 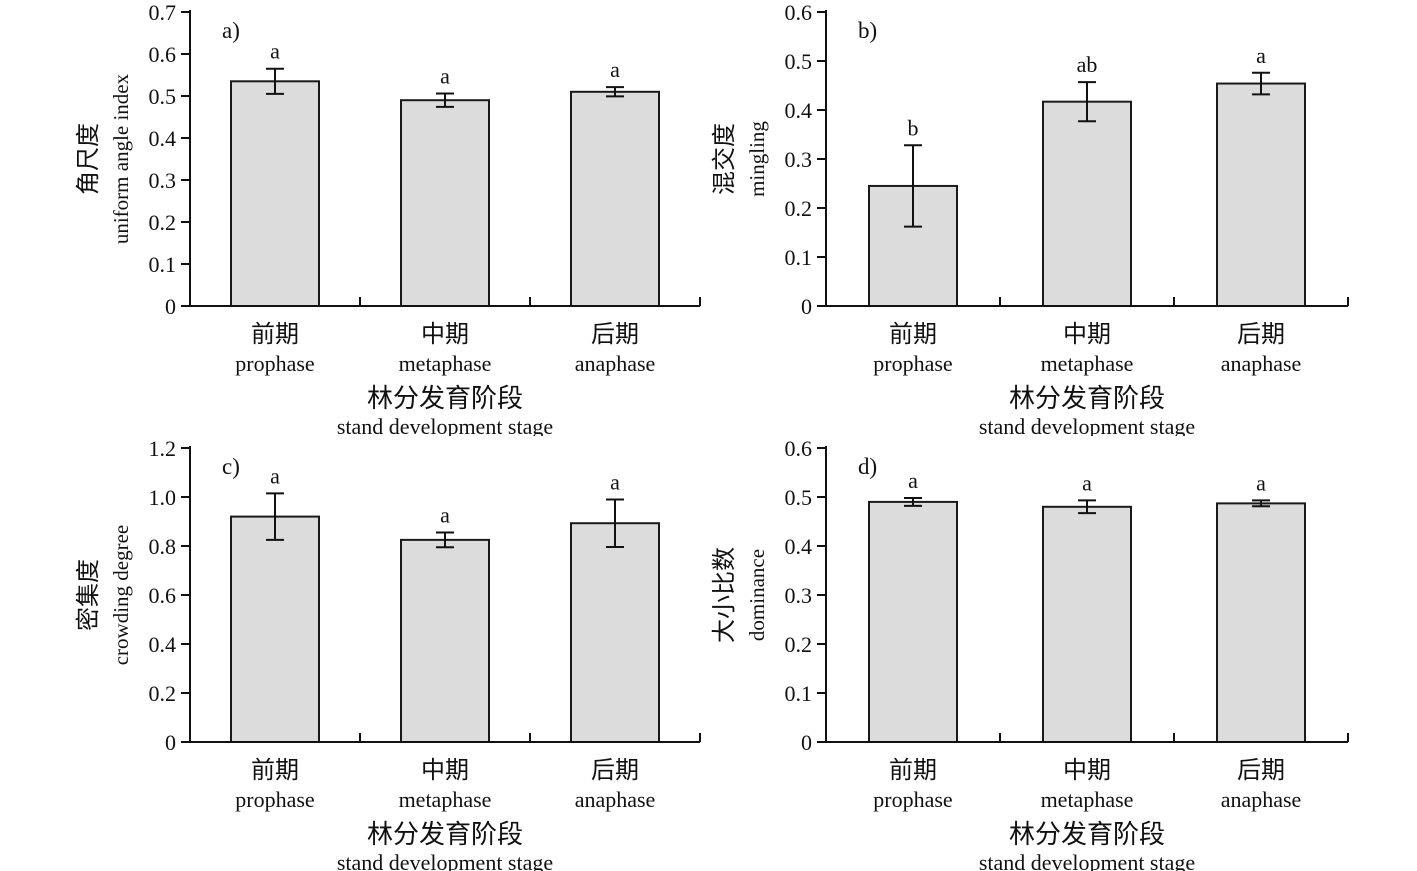 I want to click on panel-letter: c), so click(x=231, y=466).